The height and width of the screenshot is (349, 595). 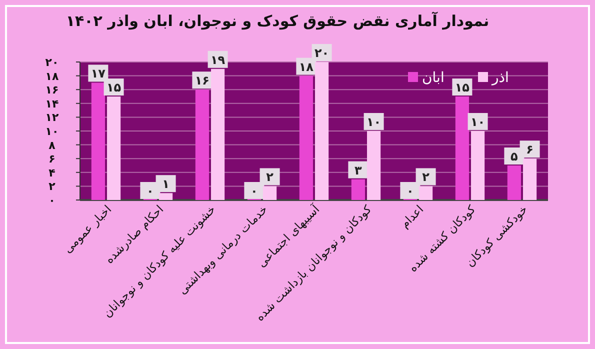 What do you see at coordinates (278, 20) in the screenshot?
I see `chart-title: نمودار آماری نقض حقوق کودک و نوجوان، ابان واذر ۱۴۰۲` at bounding box center [278, 20].